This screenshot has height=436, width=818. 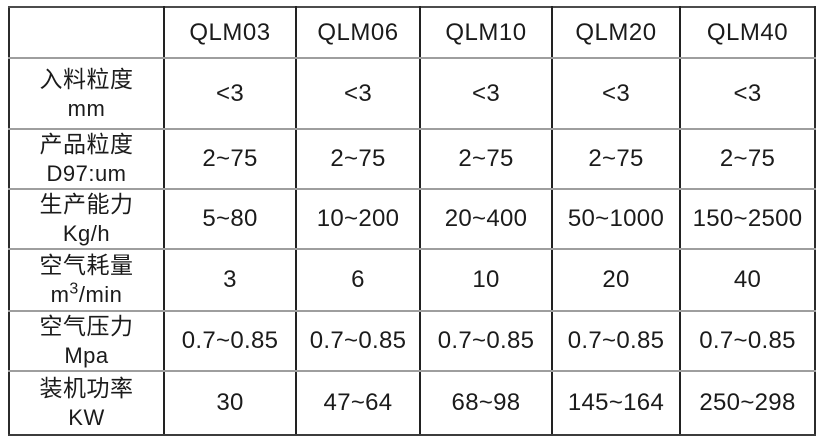 I want to click on column-header-qlm20: QLM20, so click(x=616, y=32).